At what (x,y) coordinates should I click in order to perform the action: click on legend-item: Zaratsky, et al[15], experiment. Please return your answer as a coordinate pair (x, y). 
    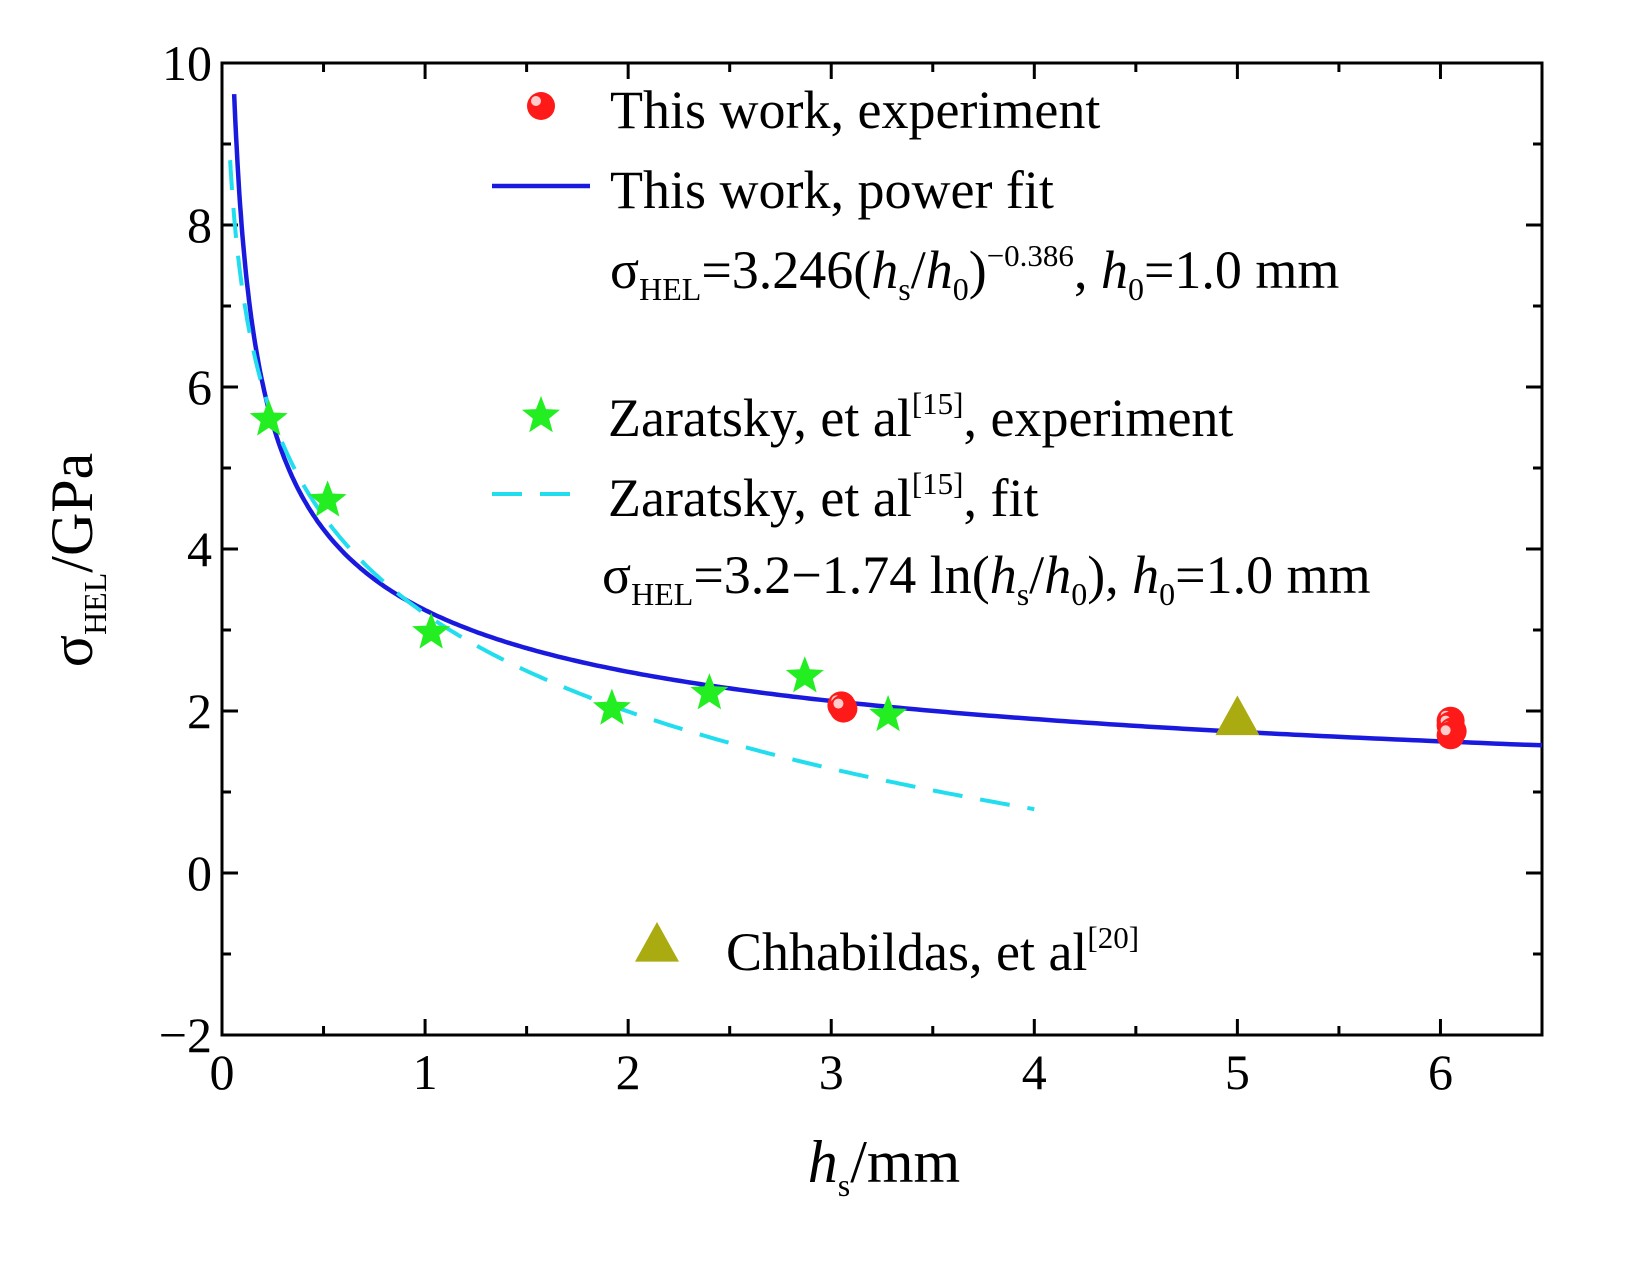
    Looking at the image, I should click on (877, 417).